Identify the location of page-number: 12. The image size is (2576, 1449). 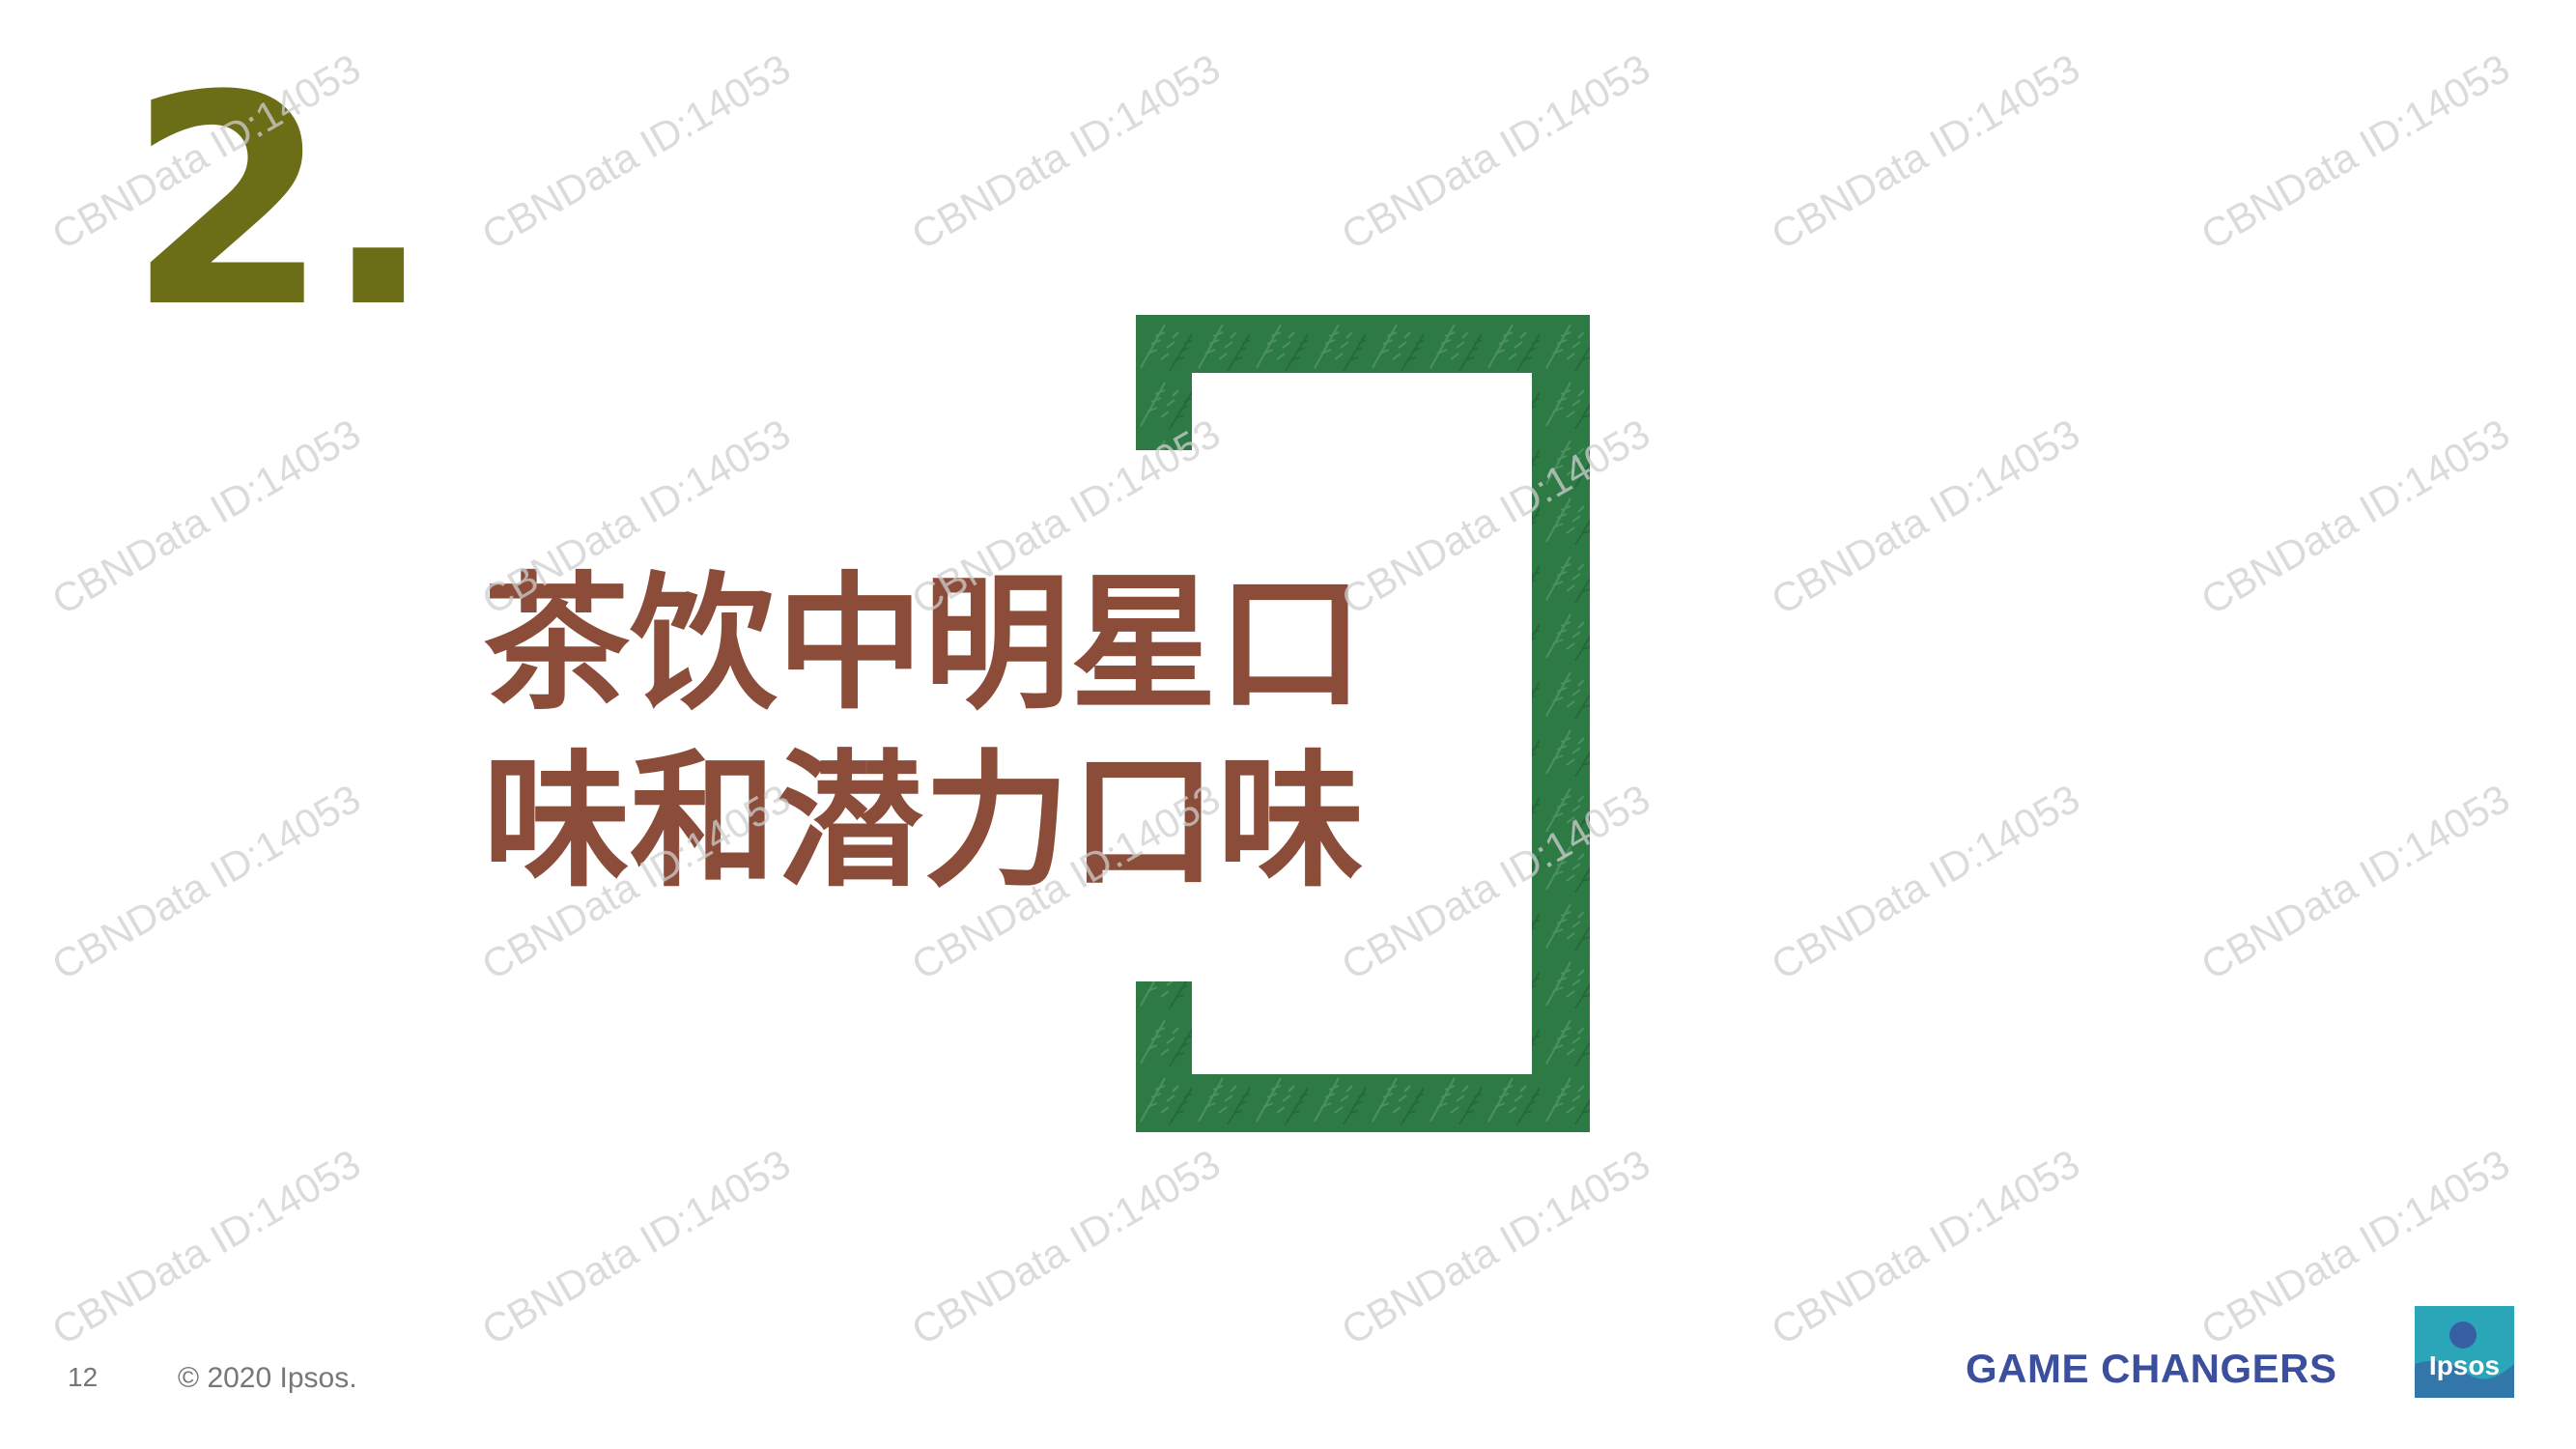
(83, 1377).